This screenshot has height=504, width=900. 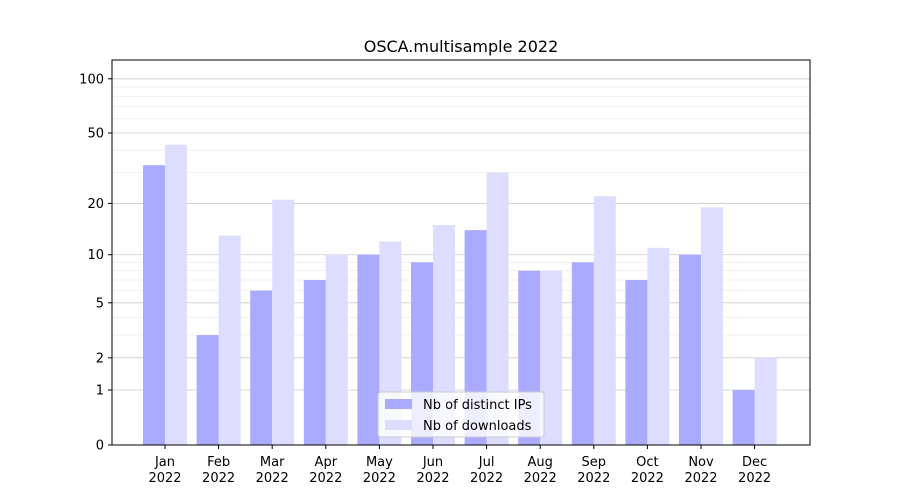 What do you see at coordinates (91, 79) in the screenshot?
I see `y-tick-label: 100` at bounding box center [91, 79].